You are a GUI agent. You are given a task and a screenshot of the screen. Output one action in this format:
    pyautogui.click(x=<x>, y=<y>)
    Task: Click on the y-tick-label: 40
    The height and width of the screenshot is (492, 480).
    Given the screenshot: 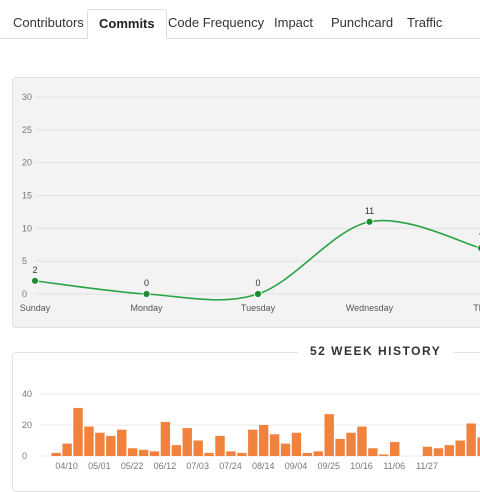 What is the action you would take?
    pyautogui.click(x=27, y=394)
    